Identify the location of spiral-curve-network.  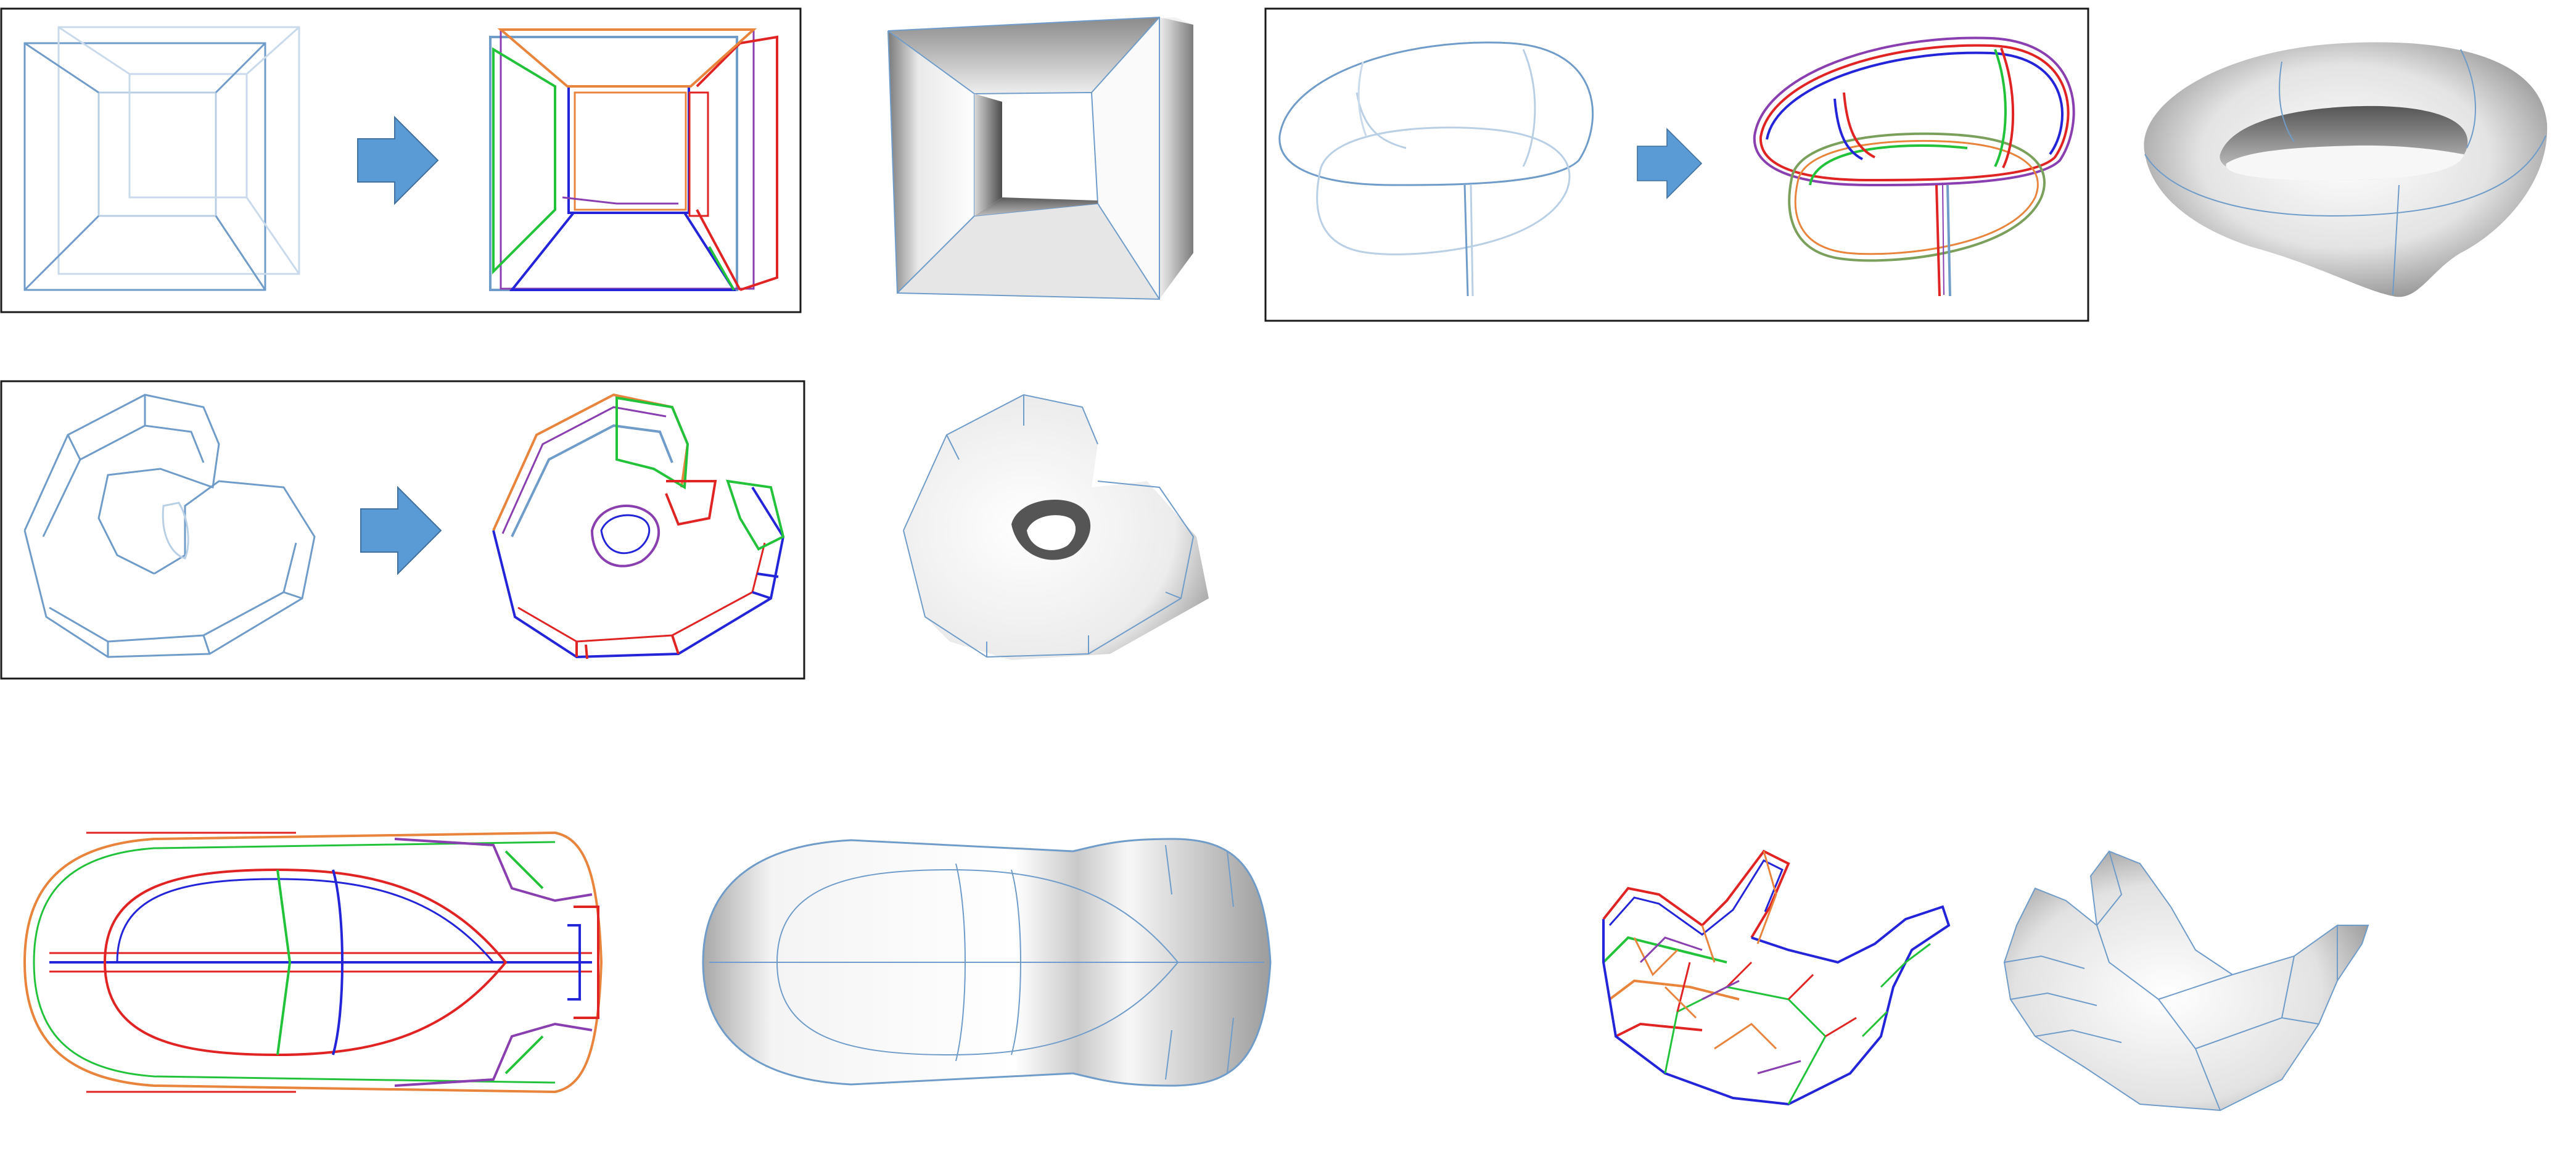
(638, 526).